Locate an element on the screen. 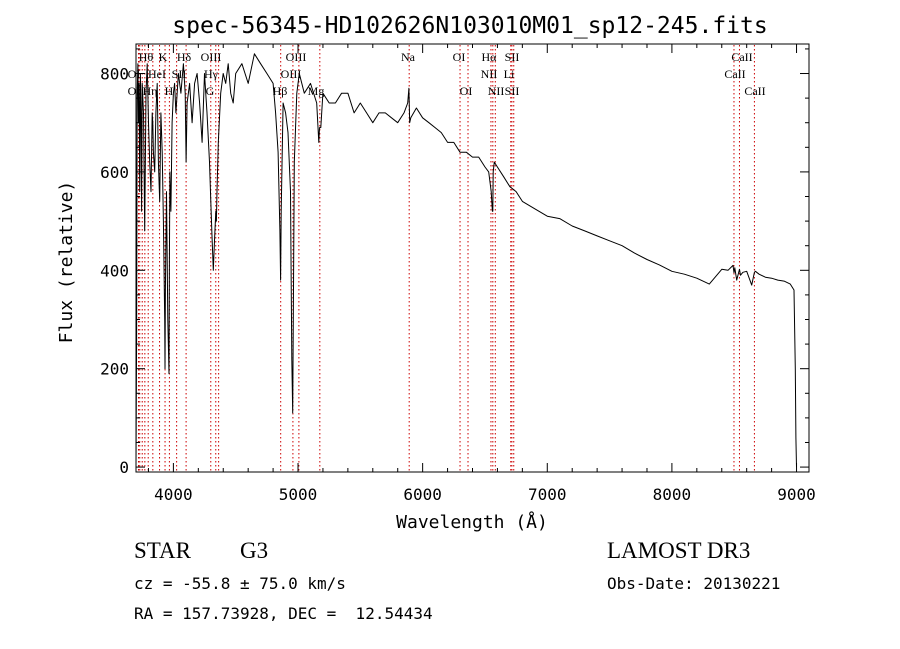 Image resolution: width=900 pixels, height=649 pixels. line-label: Hδ is located at coordinates (184, 57).